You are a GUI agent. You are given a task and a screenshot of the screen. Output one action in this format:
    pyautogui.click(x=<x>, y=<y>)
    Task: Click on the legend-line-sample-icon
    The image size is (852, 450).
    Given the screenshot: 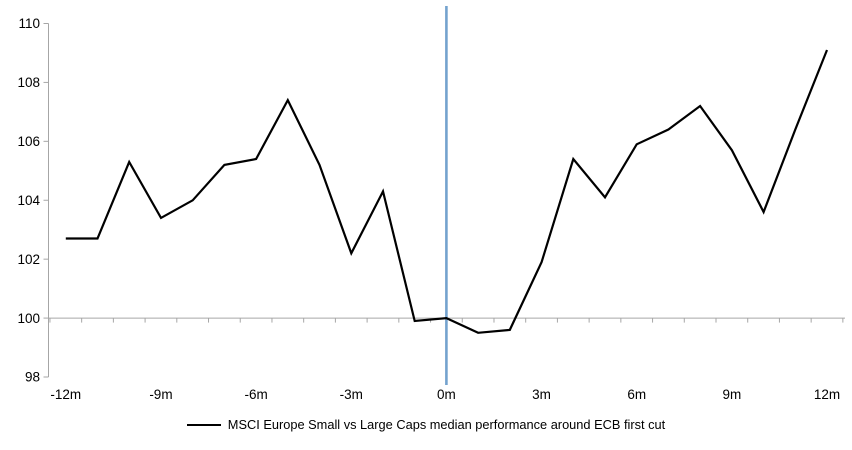 What is the action you would take?
    pyautogui.click(x=203, y=424)
    